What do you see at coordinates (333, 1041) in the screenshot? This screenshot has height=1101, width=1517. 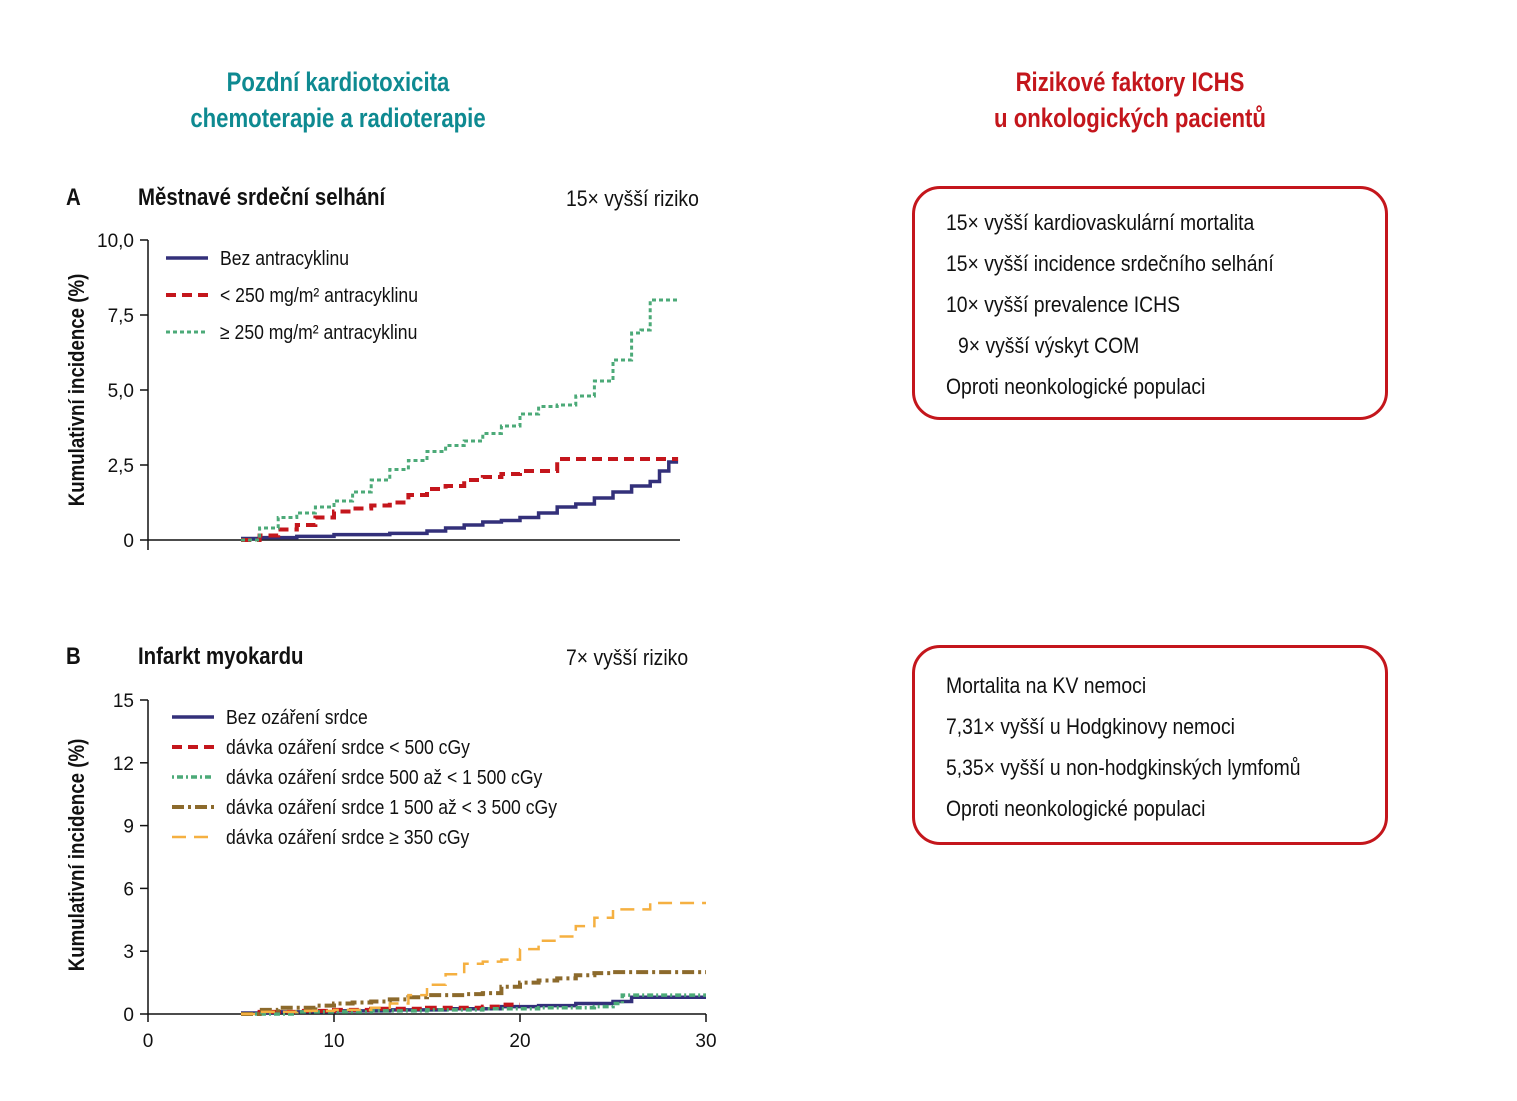 I see `x-tick-label: 10` at bounding box center [333, 1041].